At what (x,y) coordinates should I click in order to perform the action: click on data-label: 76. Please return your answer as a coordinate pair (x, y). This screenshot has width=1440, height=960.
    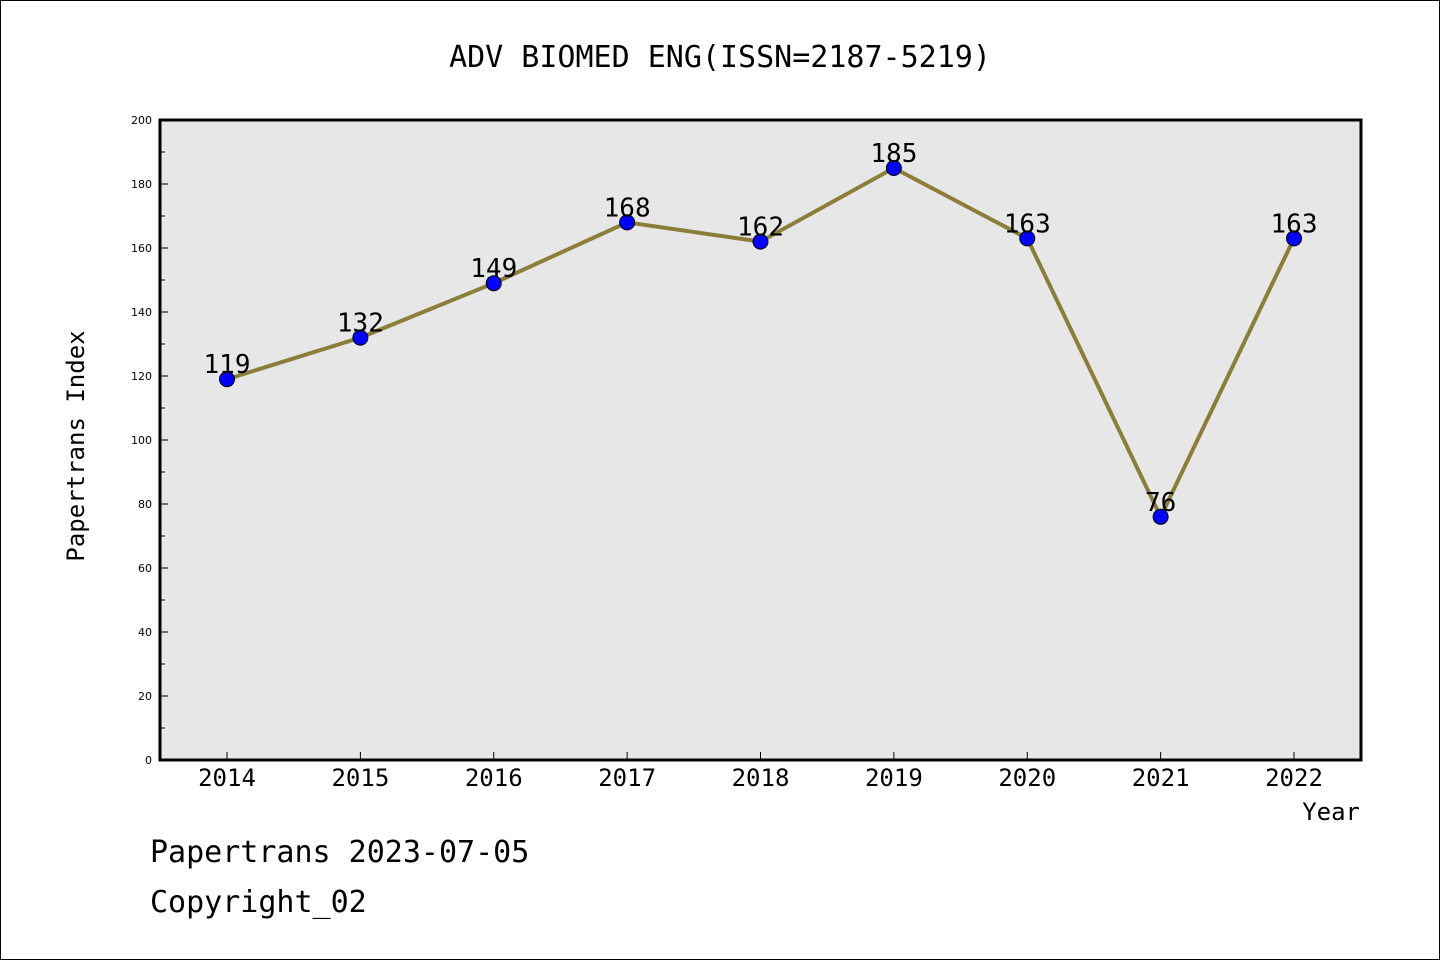
    Looking at the image, I should click on (1160, 503).